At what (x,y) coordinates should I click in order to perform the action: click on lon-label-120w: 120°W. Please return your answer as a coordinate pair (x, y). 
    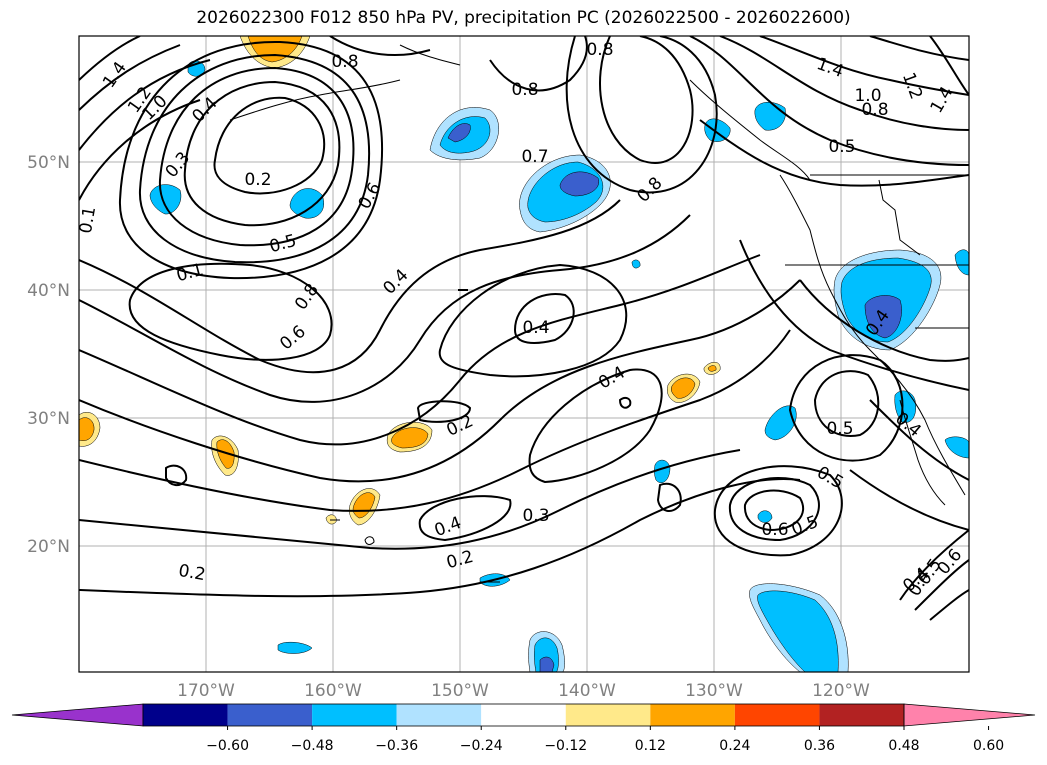
    Looking at the image, I should click on (841, 691).